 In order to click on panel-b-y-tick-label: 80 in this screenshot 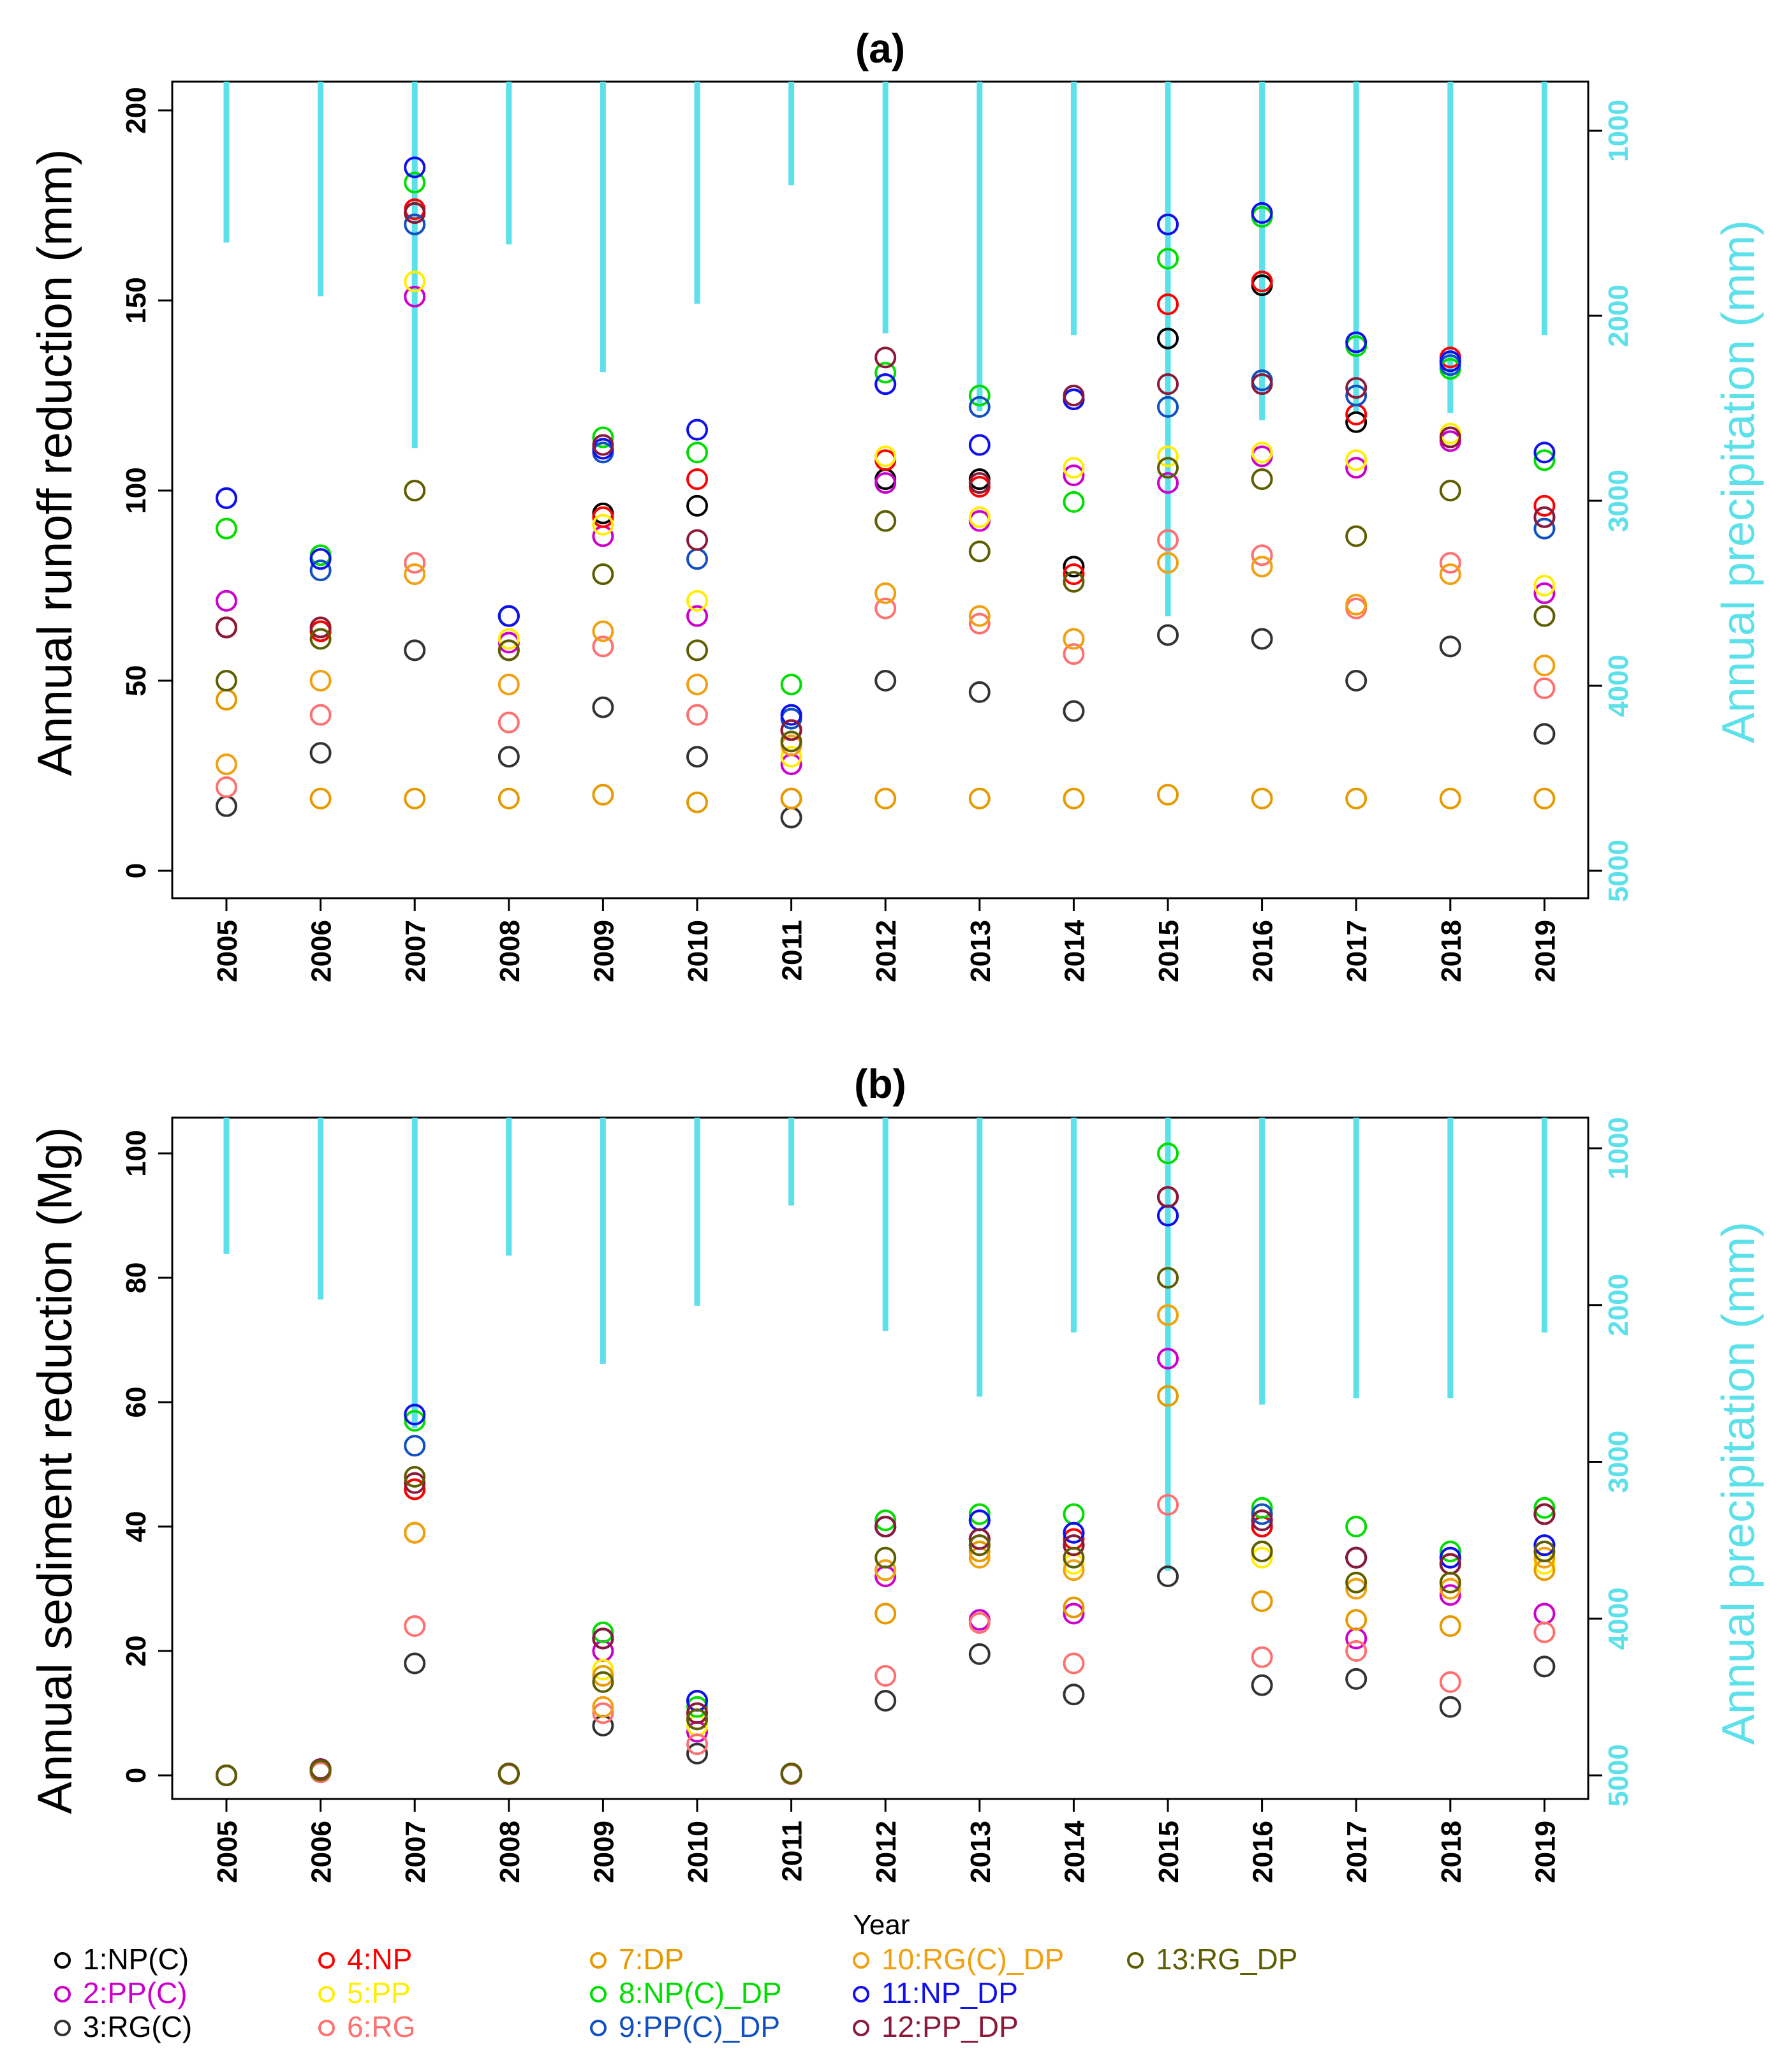, I will do `click(137, 1278)`.